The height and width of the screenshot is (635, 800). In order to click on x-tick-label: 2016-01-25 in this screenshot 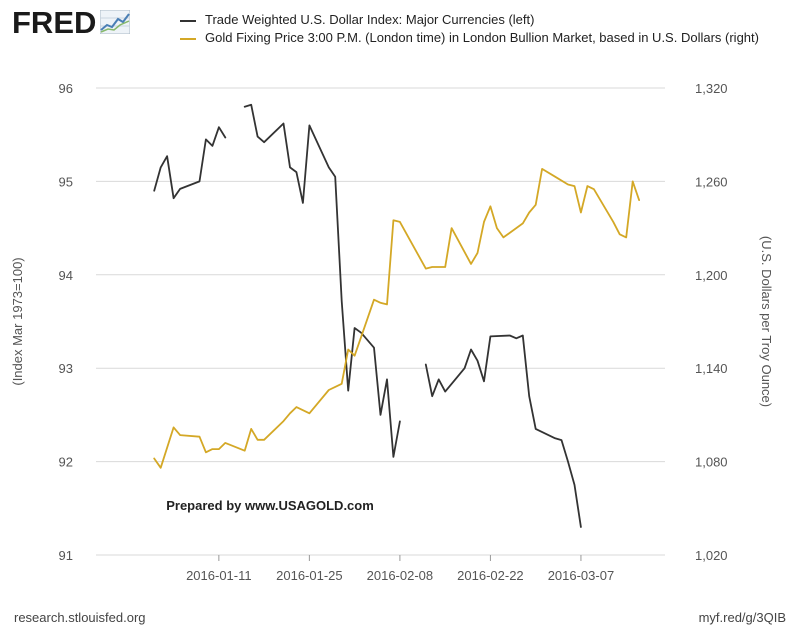, I will do `click(309, 575)`.